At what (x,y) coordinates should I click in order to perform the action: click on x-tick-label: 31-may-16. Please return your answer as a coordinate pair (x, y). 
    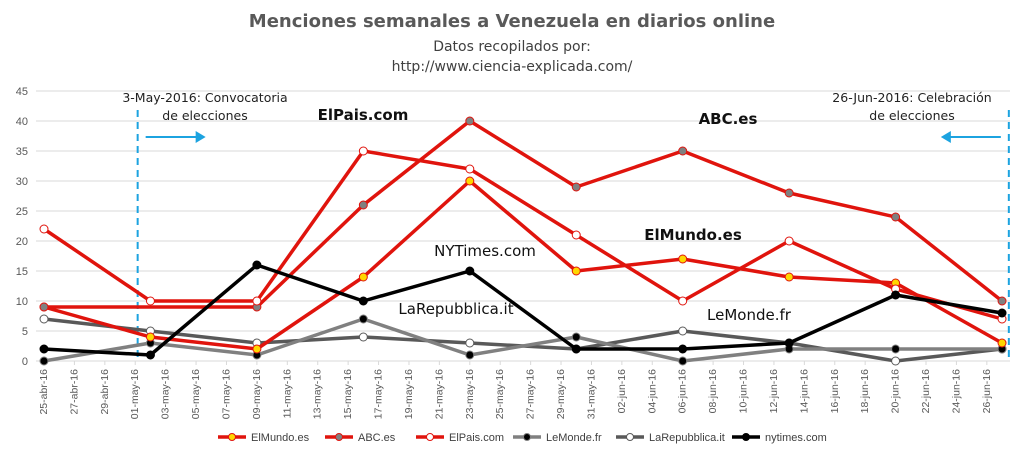
    Looking at the image, I should click on (591, 394).